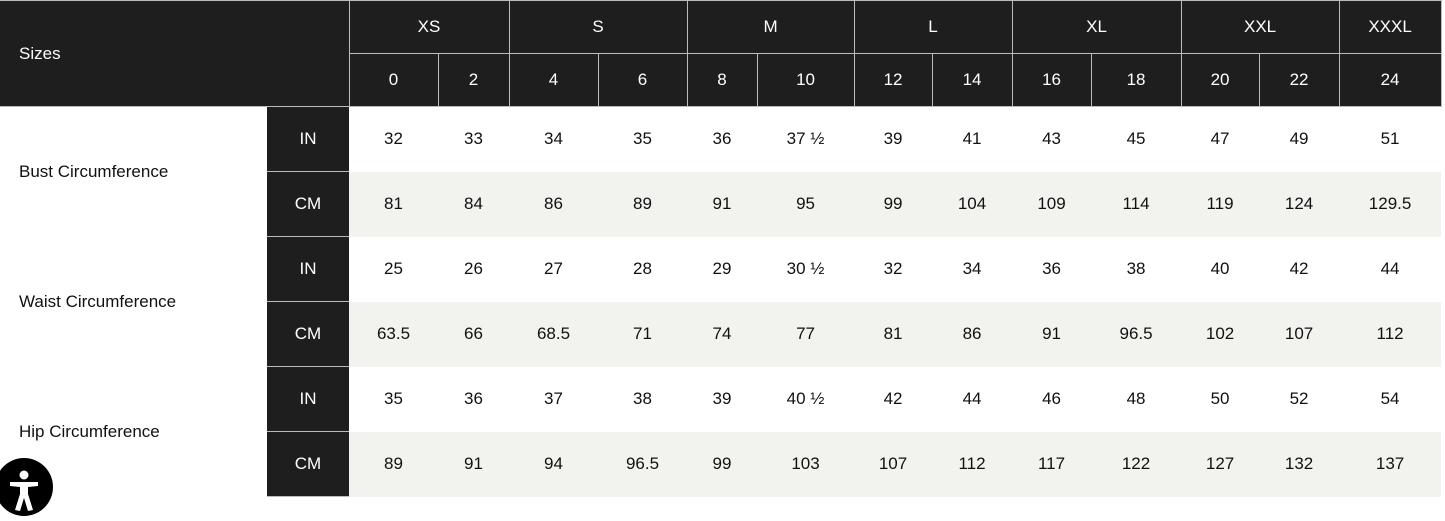  I want to click on table-row: CM 81 84 86 89 91 95 99 104 109 114 119 124 129.5, so click(721, 204).